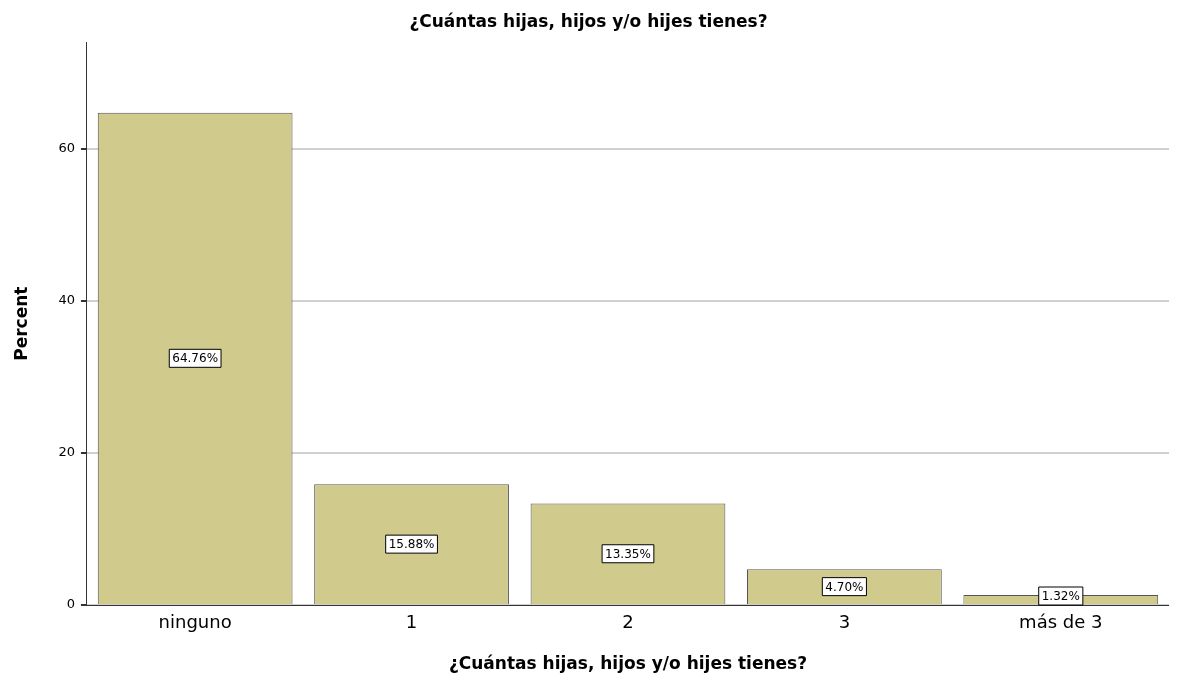  Describe the element at coordinates (411, 544) in the screenshot. I see `data-label: 15.88%` at that location.